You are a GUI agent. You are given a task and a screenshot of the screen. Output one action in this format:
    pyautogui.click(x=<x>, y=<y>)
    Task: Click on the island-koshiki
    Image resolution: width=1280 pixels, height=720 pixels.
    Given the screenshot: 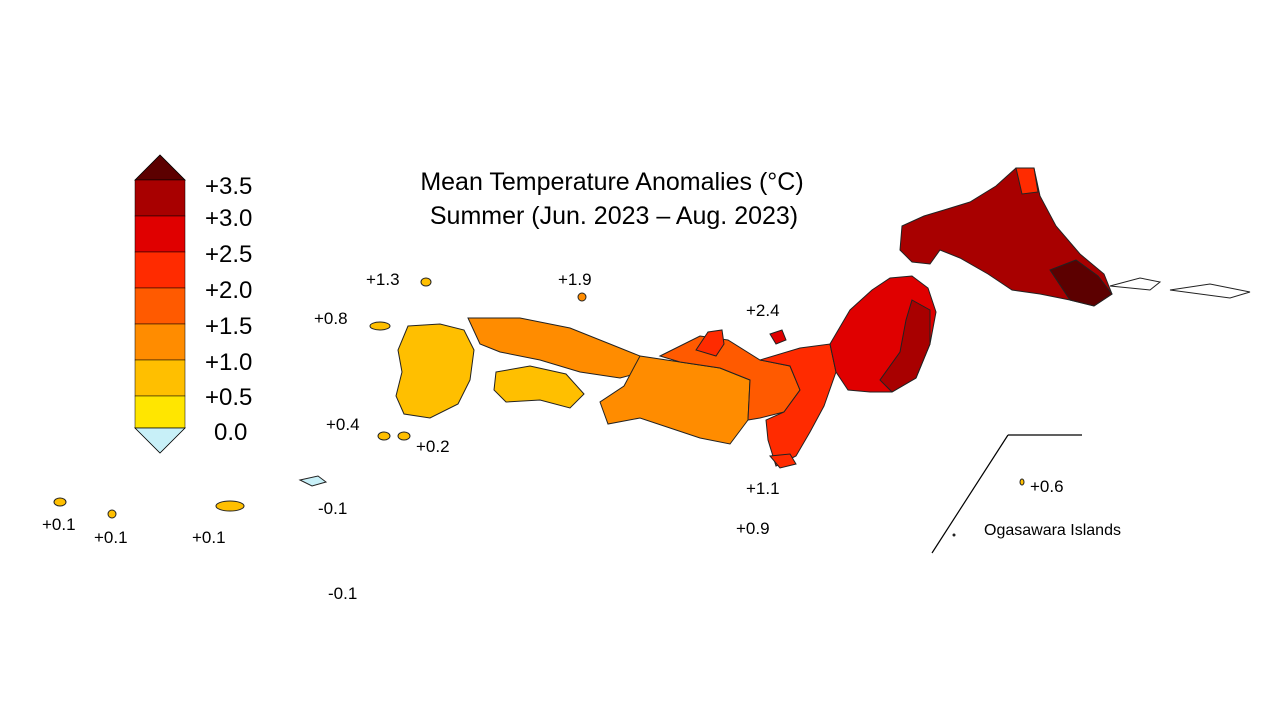 What is the action you would take?
    pyautogui.click(x=384, y=436)
    